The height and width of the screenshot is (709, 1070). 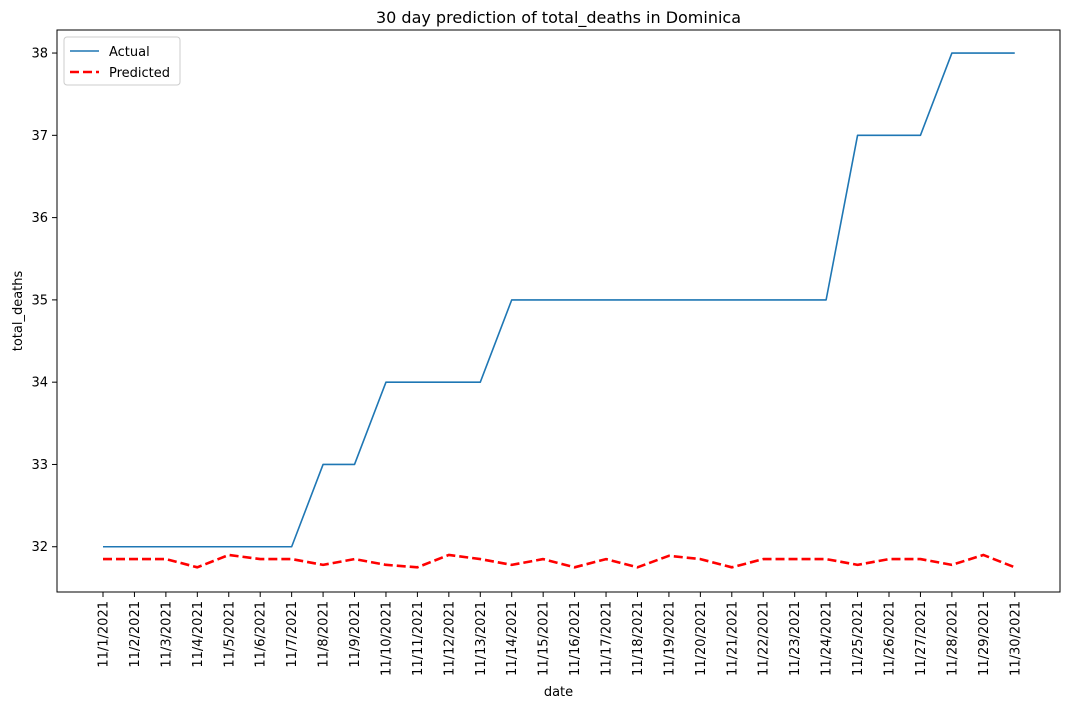 What do you see at coordinates (558, 692) in the screenshot?
I see `x-axis-label: date` at bounding box center [558, 692].